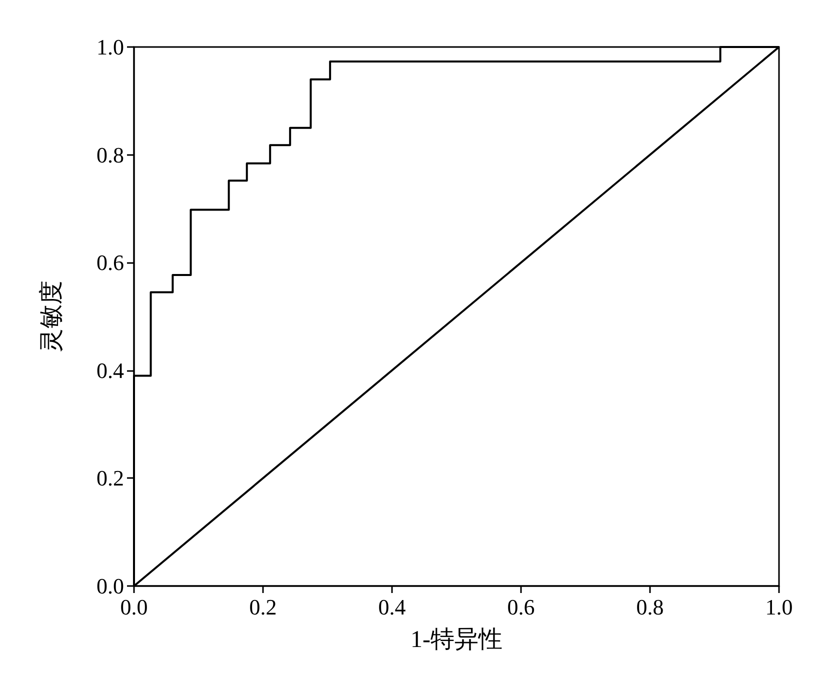  I want to click on y-tick-label: 0.4, so click(110, 370).